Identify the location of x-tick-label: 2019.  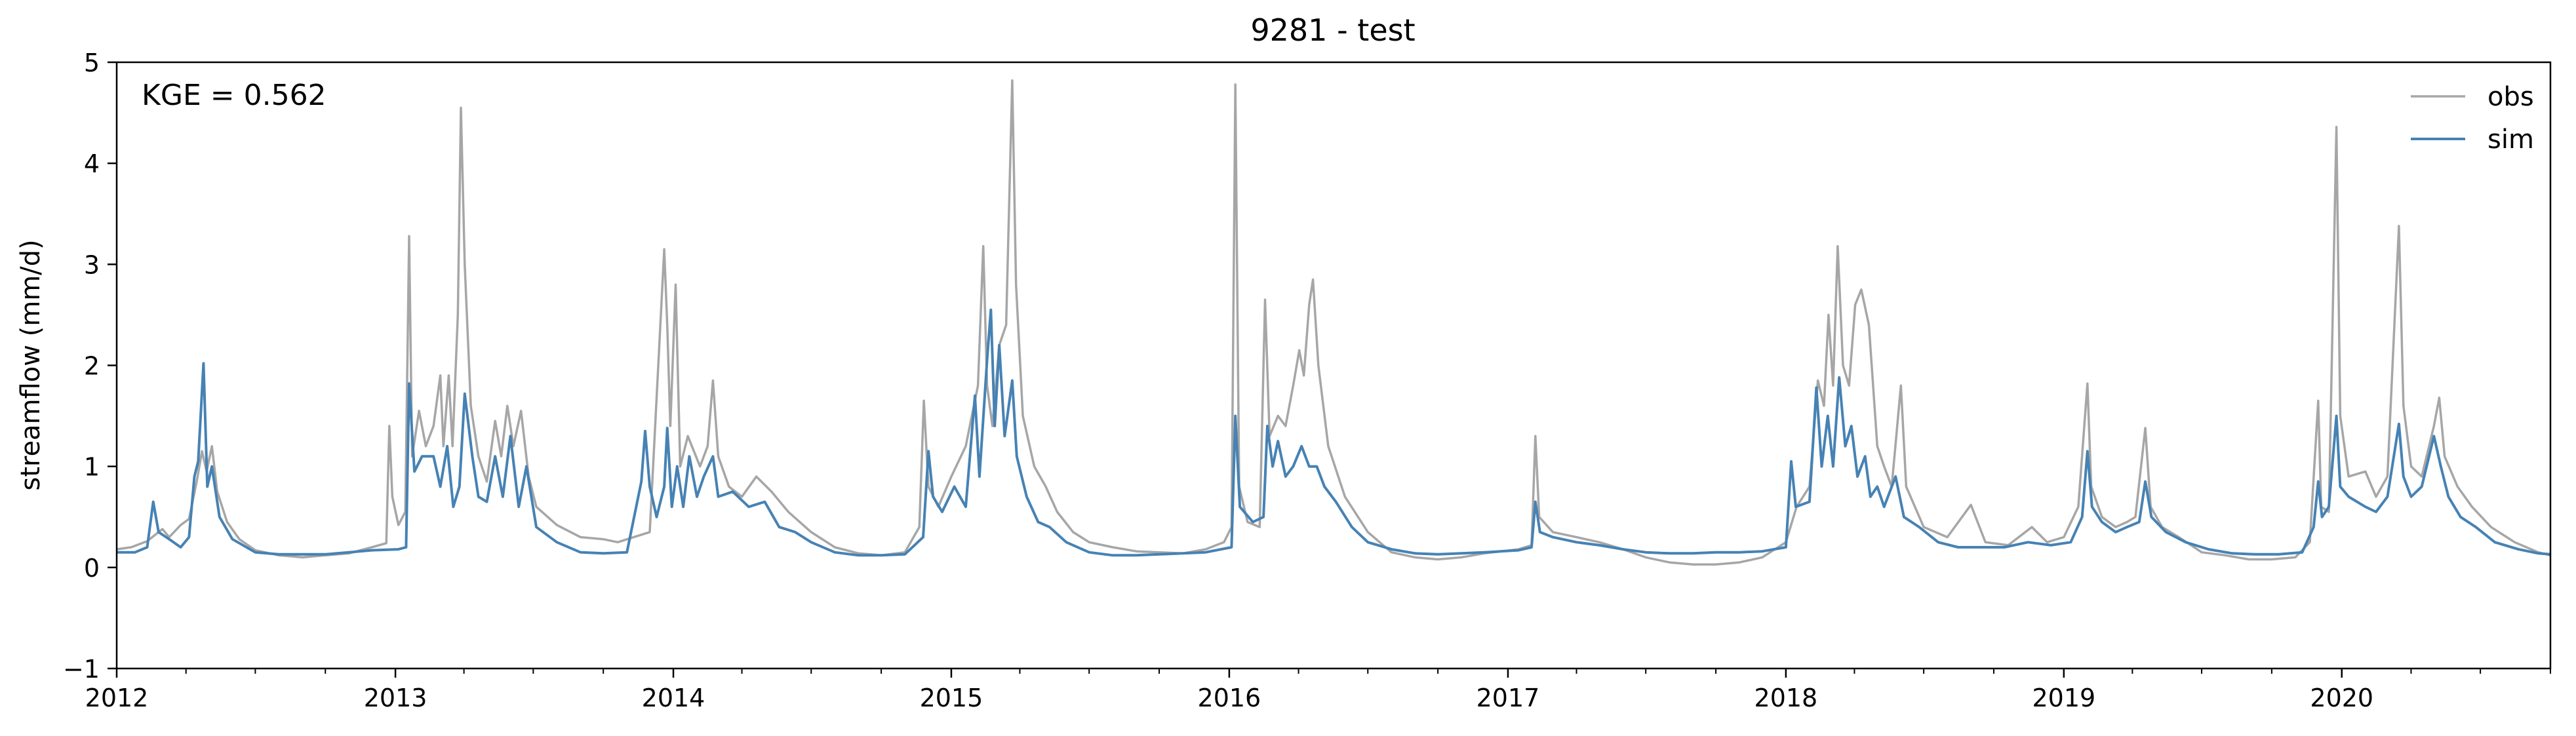
(2063, 698).